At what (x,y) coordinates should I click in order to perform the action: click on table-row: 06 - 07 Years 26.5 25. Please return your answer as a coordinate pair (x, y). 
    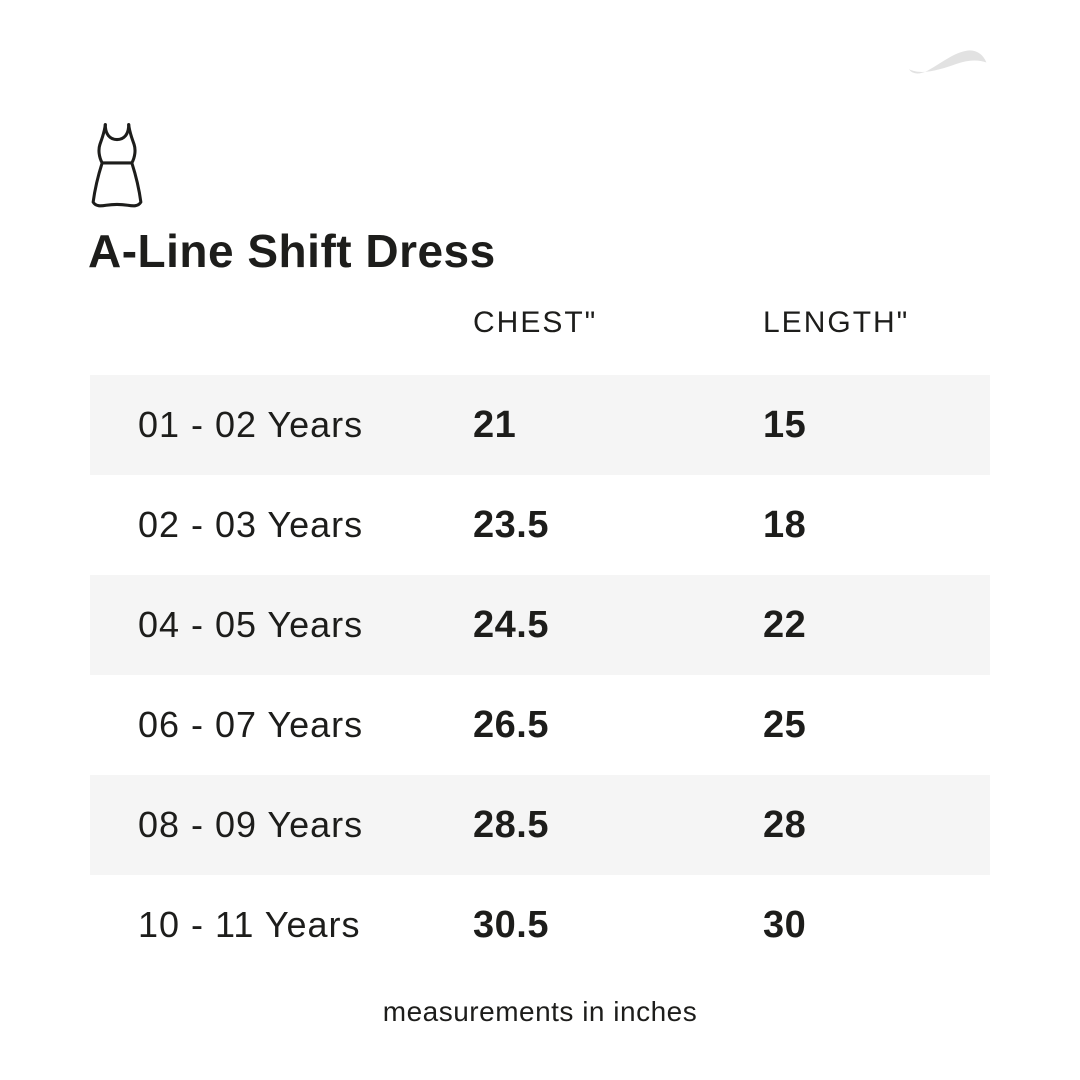
    Looking at the image, I should click on (540, 725).